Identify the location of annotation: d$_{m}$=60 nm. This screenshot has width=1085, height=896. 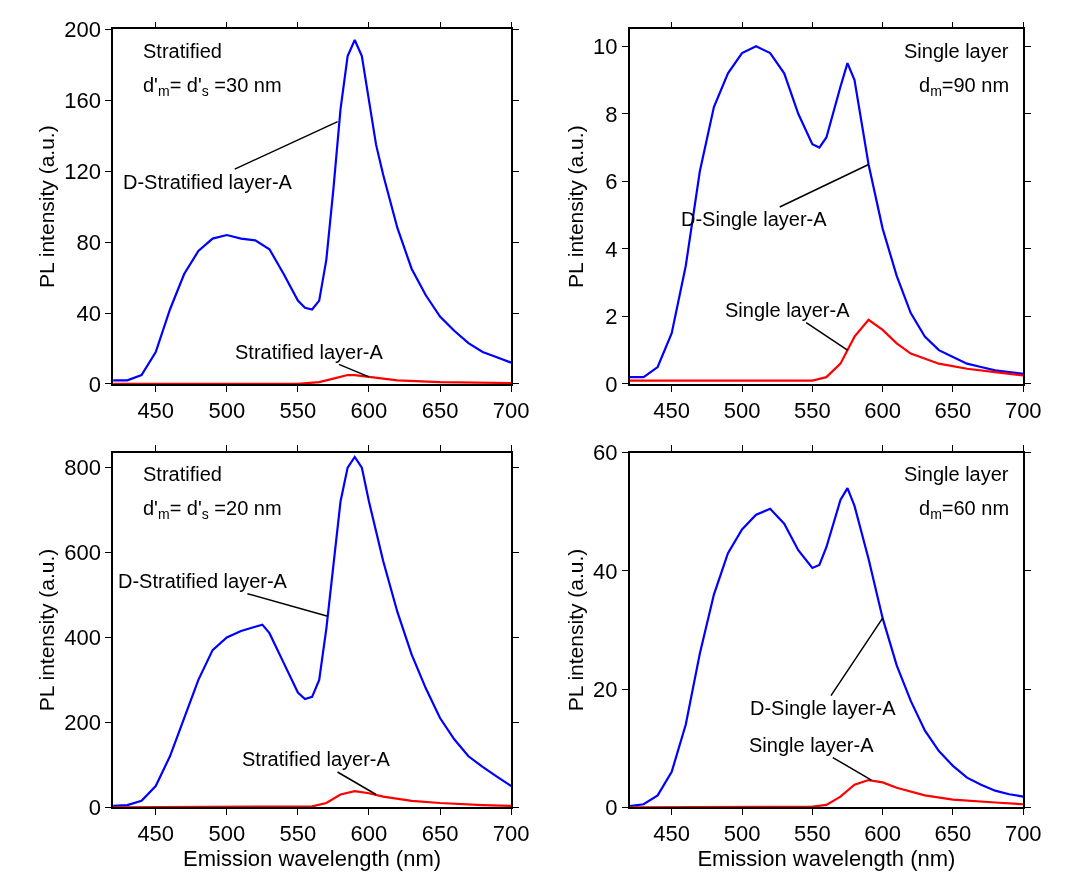
(964, 510).